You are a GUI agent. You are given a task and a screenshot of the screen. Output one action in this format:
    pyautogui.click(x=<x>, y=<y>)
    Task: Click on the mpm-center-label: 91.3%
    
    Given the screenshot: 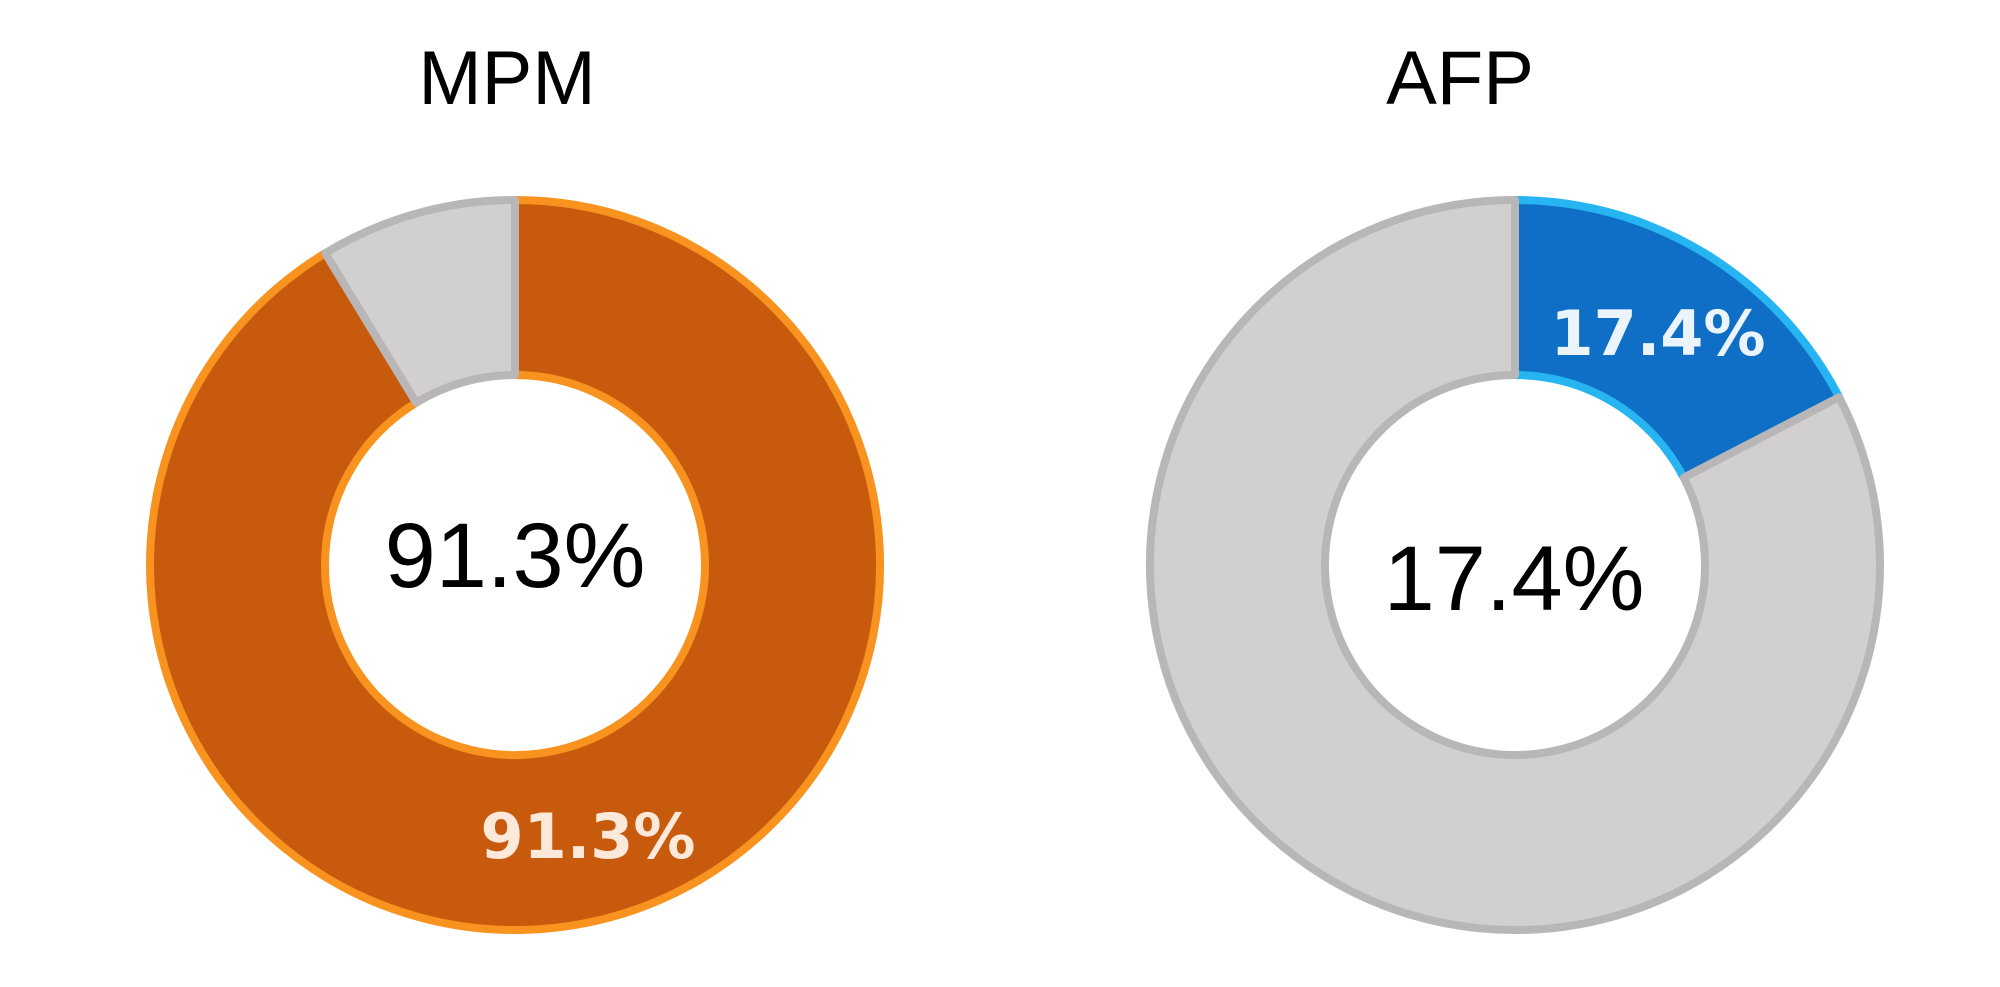 What is the action you would take?
    pyautogui.click(x=515, y=556)
    